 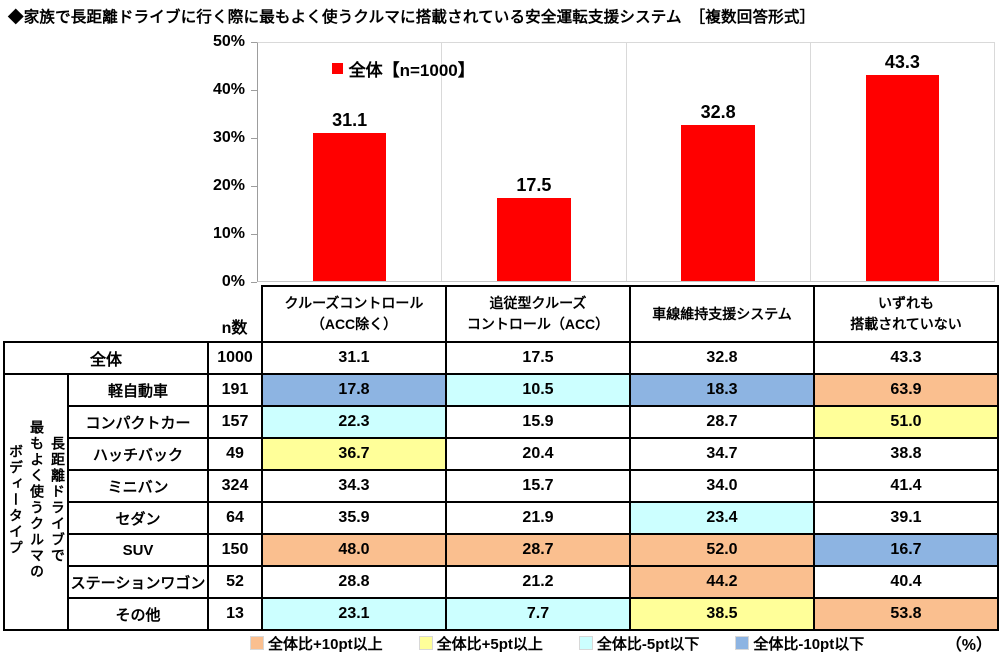 I want to click on row-group-label: 長距離ドライブで 最もよく使うクルマの ボディータイプ, so click(x=36, y=502).